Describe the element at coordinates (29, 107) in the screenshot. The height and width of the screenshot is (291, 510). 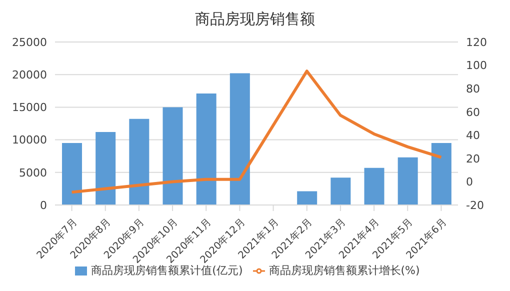
I see `y-tick-label: 15000` at that location.